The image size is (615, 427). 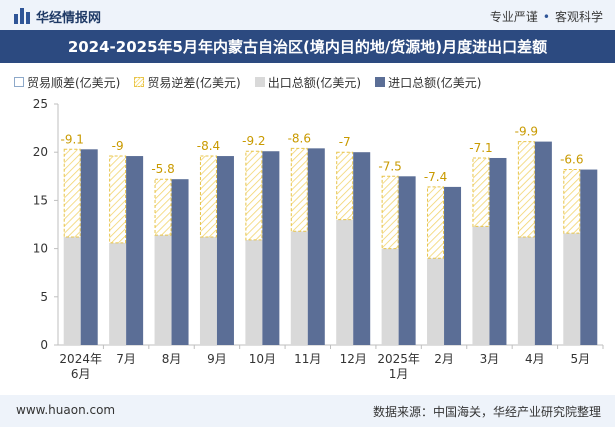 What do you see at coordinates (217, 359) in the screenshot?
I see `x-tick-label: 9月` at bounding box center [217, 359].